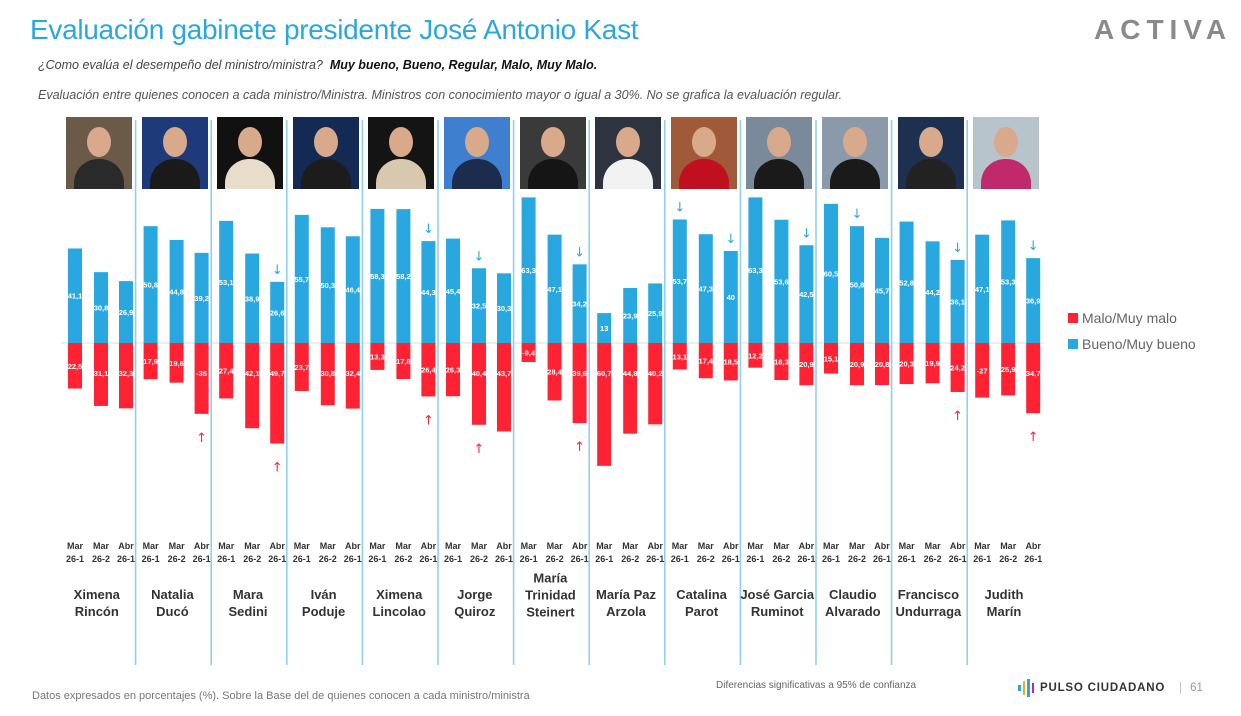  I want to click on data-label-bueno: 58,3, so click(377, 276).